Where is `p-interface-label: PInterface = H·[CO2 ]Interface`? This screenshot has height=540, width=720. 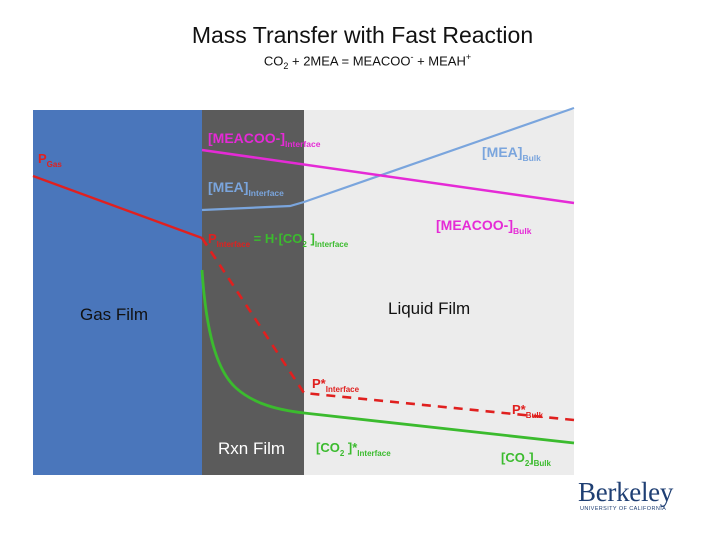
p-interface-label: PInterface = H·[CO2 ]Interface is located at coordinates (278, 240).